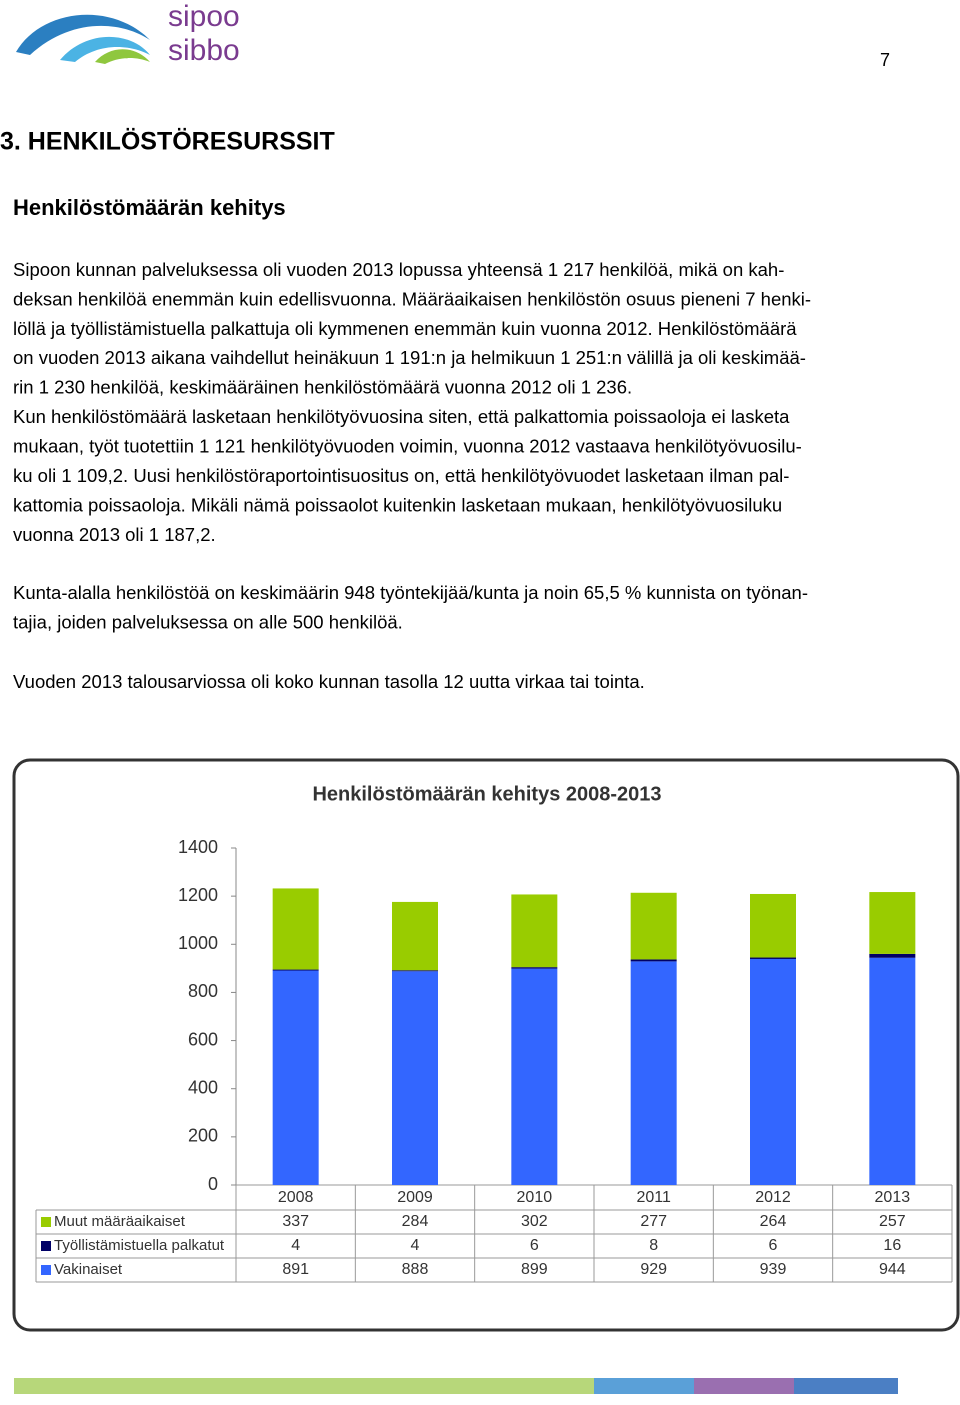 The image size is (960, 1405). I want to click on subheading: Henkilöstömäärän kehitys, so click(149, 207).